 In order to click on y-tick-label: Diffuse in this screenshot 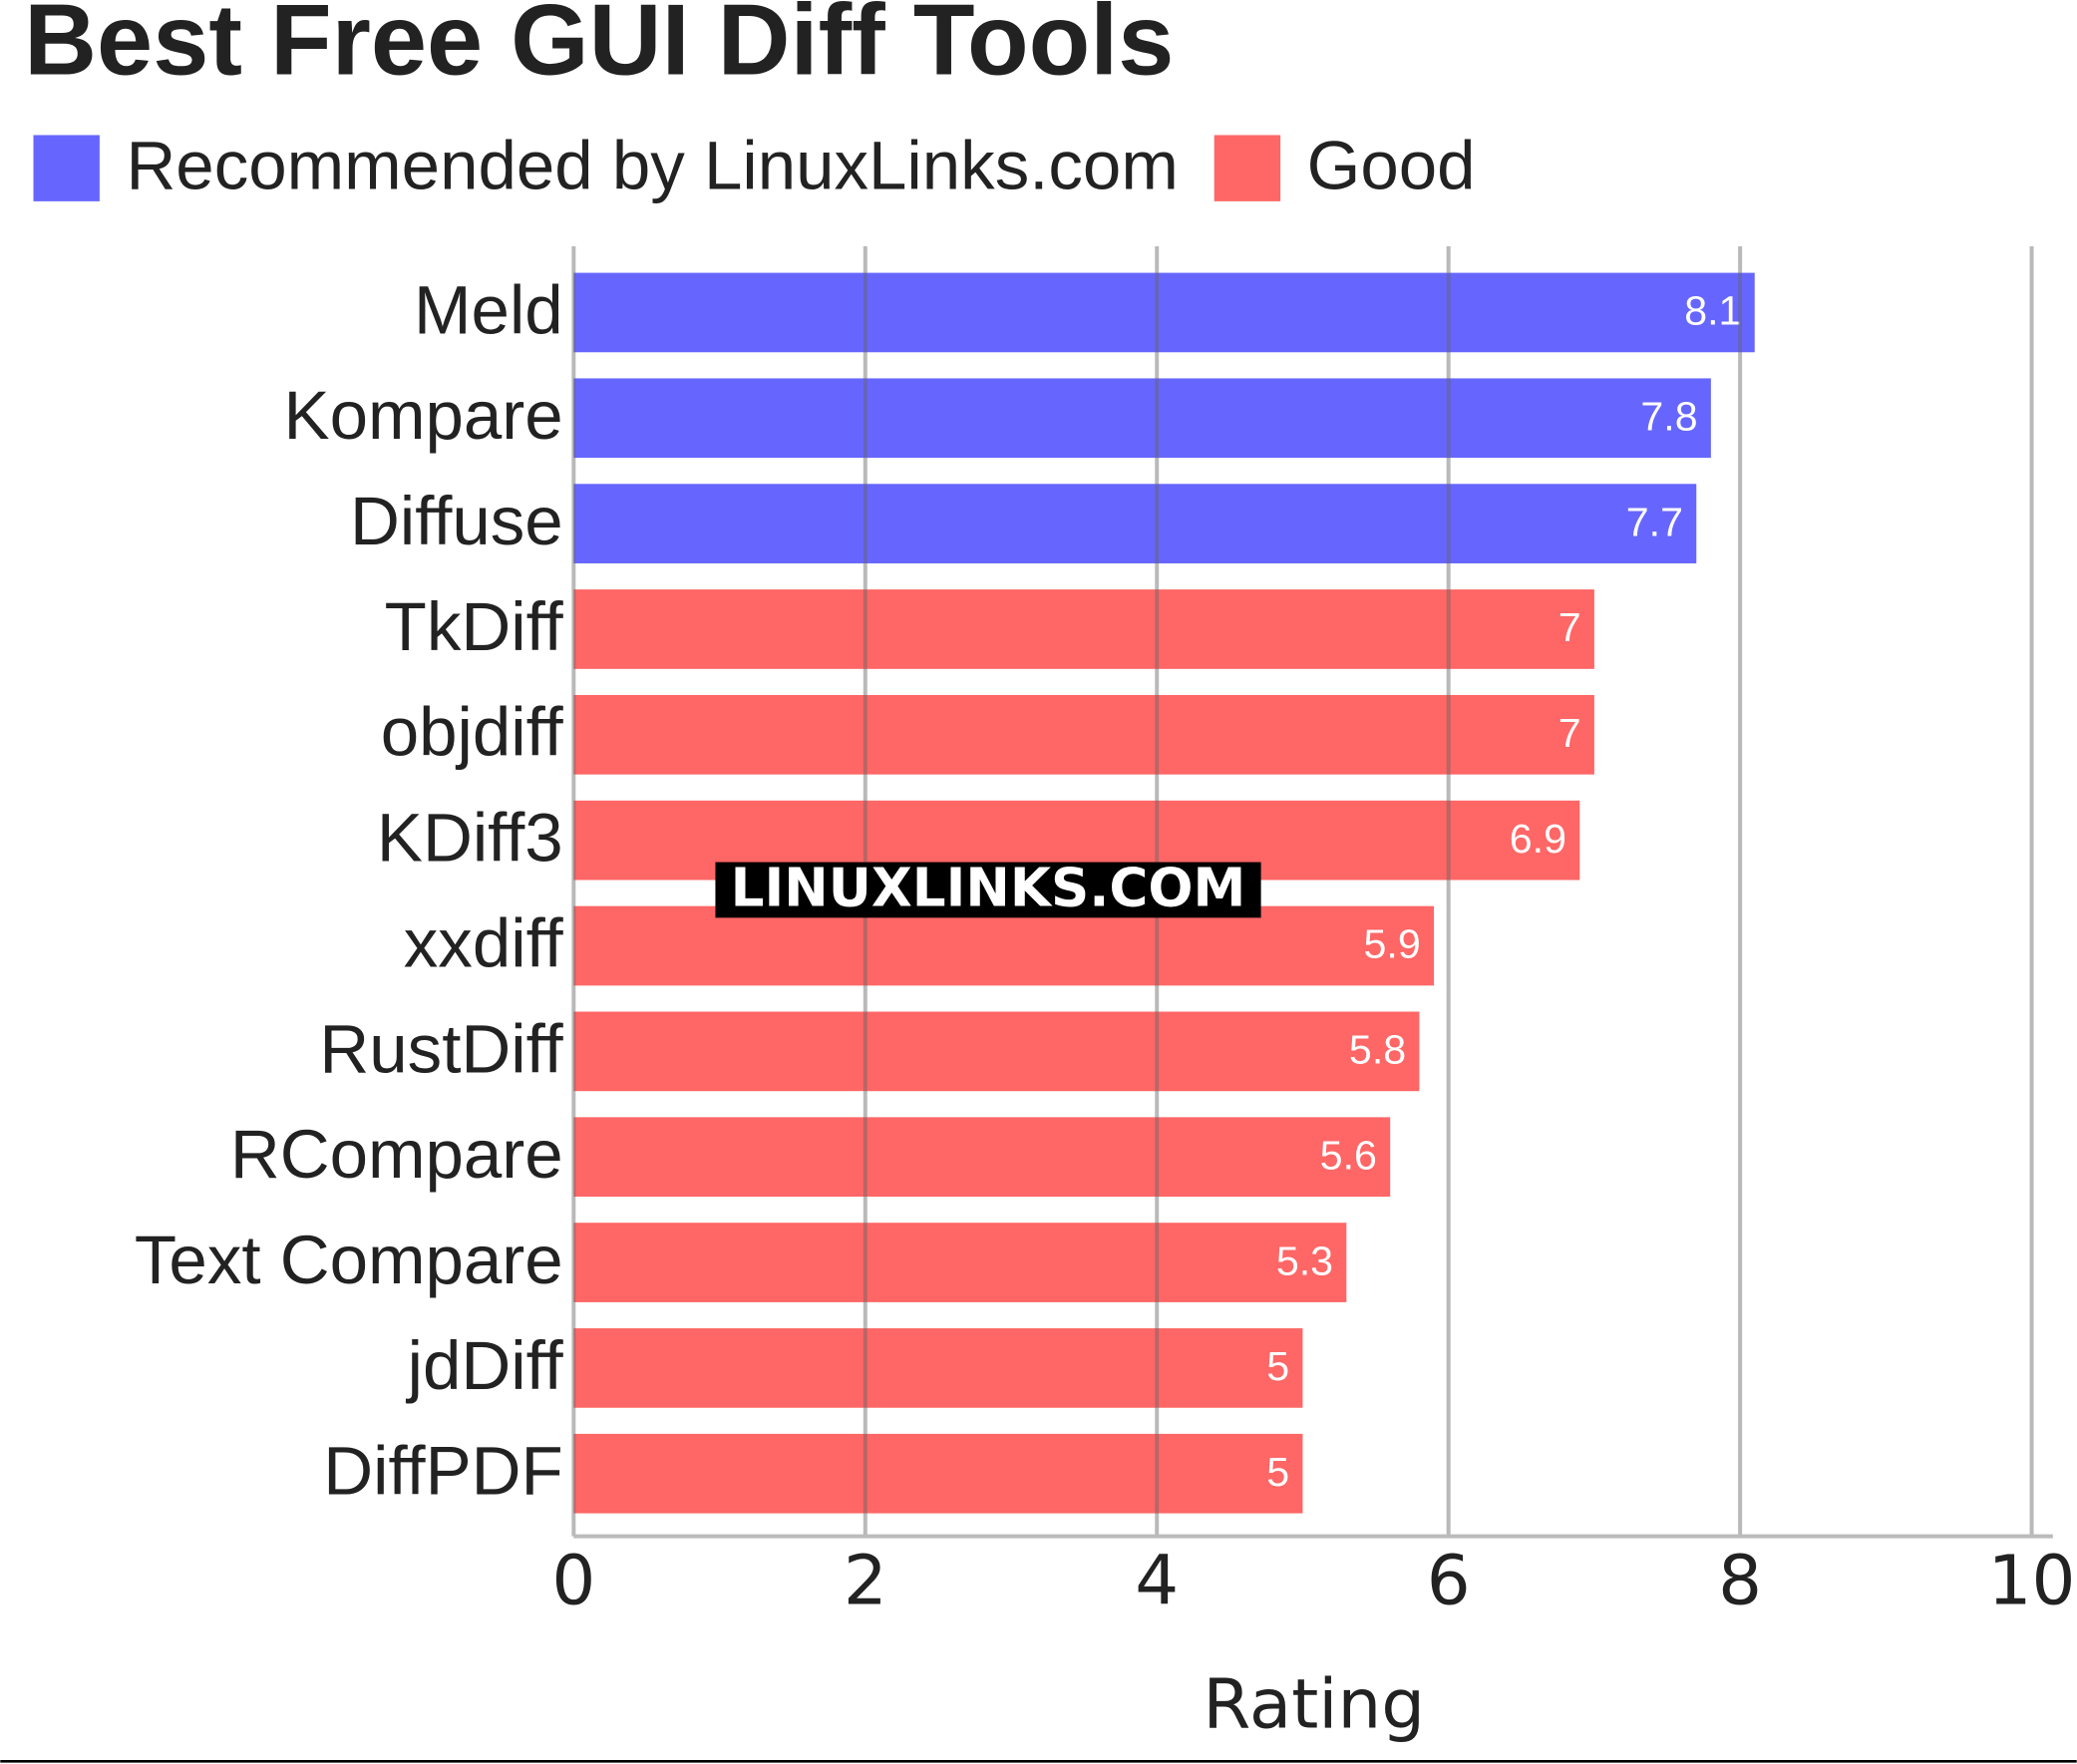, I will do `click(456, 520)`.